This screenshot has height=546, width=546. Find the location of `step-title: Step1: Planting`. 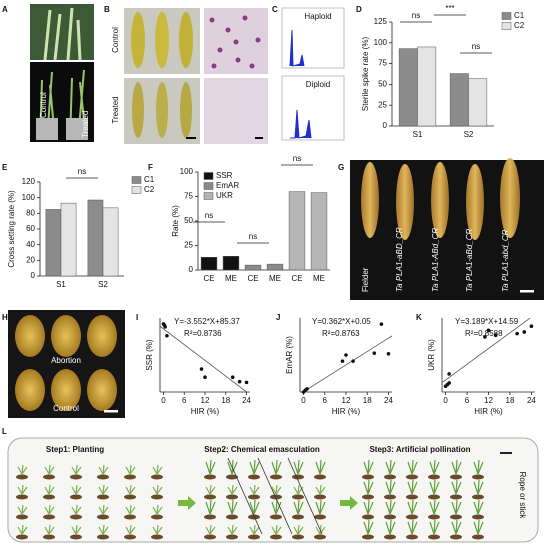

step-title: Step1: Planting is located at coordinates (75, 449).